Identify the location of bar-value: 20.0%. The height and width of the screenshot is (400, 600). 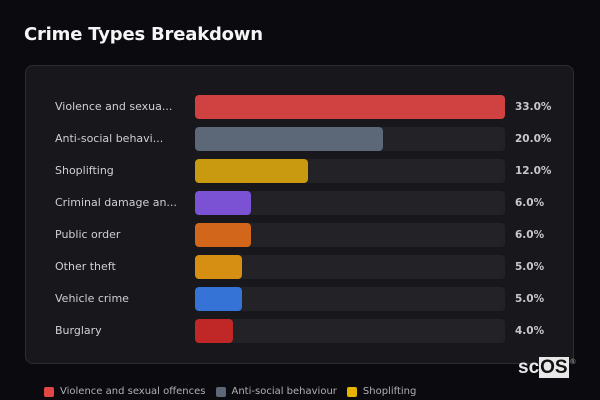
(533, 139).